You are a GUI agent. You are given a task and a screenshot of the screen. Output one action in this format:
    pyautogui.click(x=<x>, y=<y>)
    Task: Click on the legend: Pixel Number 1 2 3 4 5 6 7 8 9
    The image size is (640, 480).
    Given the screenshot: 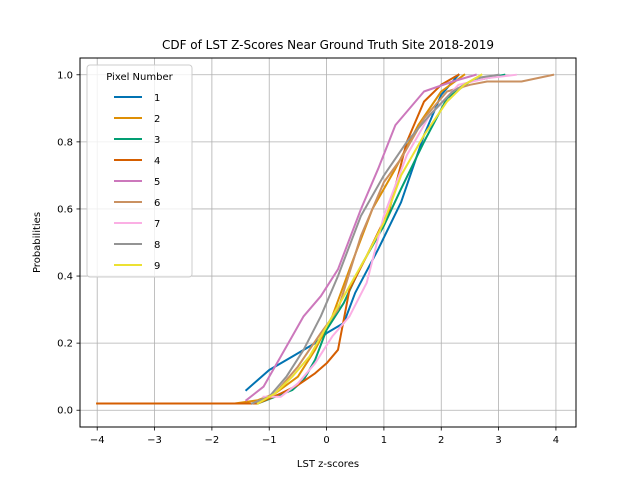 What is the action you would take?
    pyautogui.click(x=139, y=171)
    